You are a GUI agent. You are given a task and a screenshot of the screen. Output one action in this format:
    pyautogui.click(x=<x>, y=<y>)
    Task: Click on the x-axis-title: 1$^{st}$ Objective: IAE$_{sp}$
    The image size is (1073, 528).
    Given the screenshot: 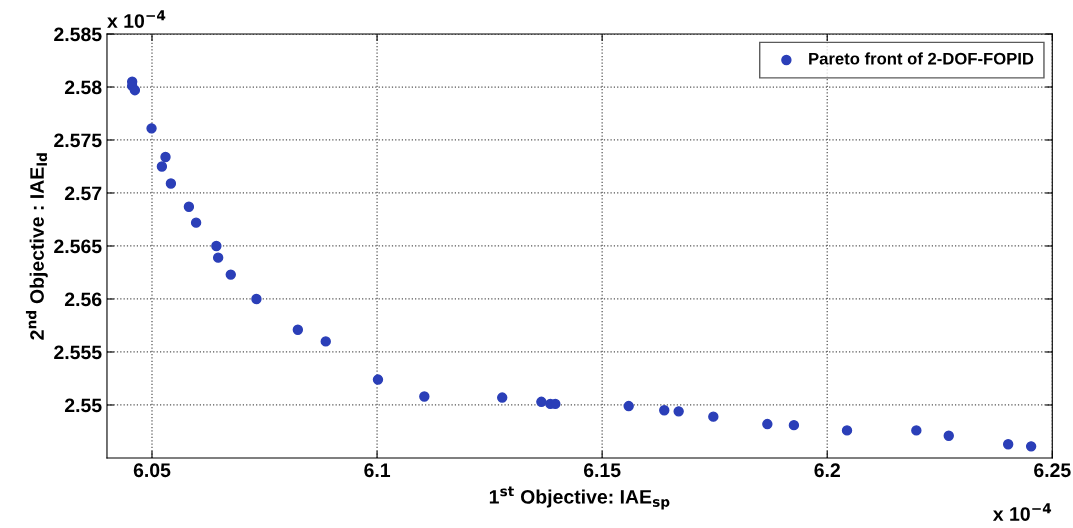 What is the action you would take?
    pyautogui.click(x=579, y=498)
    